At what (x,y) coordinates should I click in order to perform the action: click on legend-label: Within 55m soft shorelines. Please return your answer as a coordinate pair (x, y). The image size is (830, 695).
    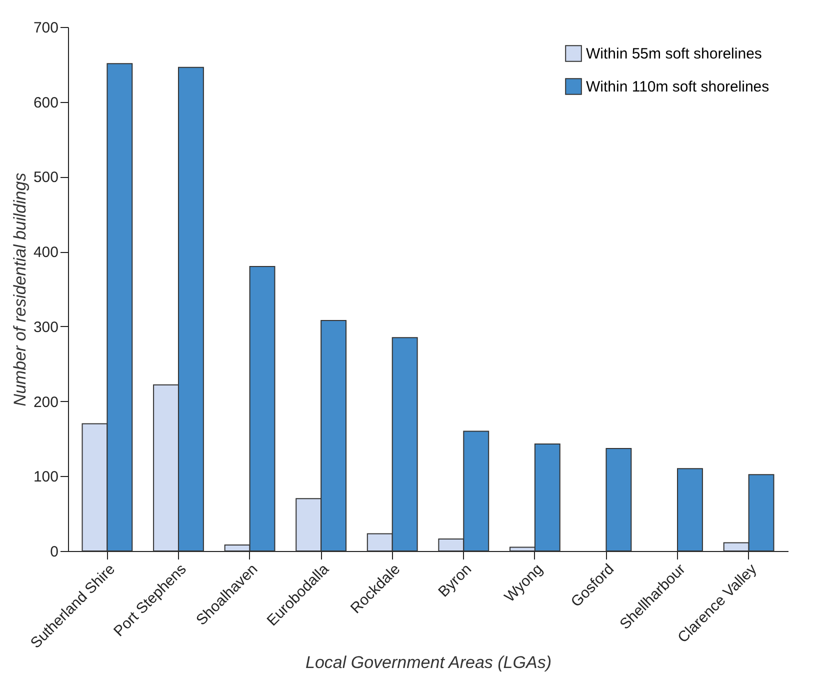
    Looking at the image, I should click on (674, 54).